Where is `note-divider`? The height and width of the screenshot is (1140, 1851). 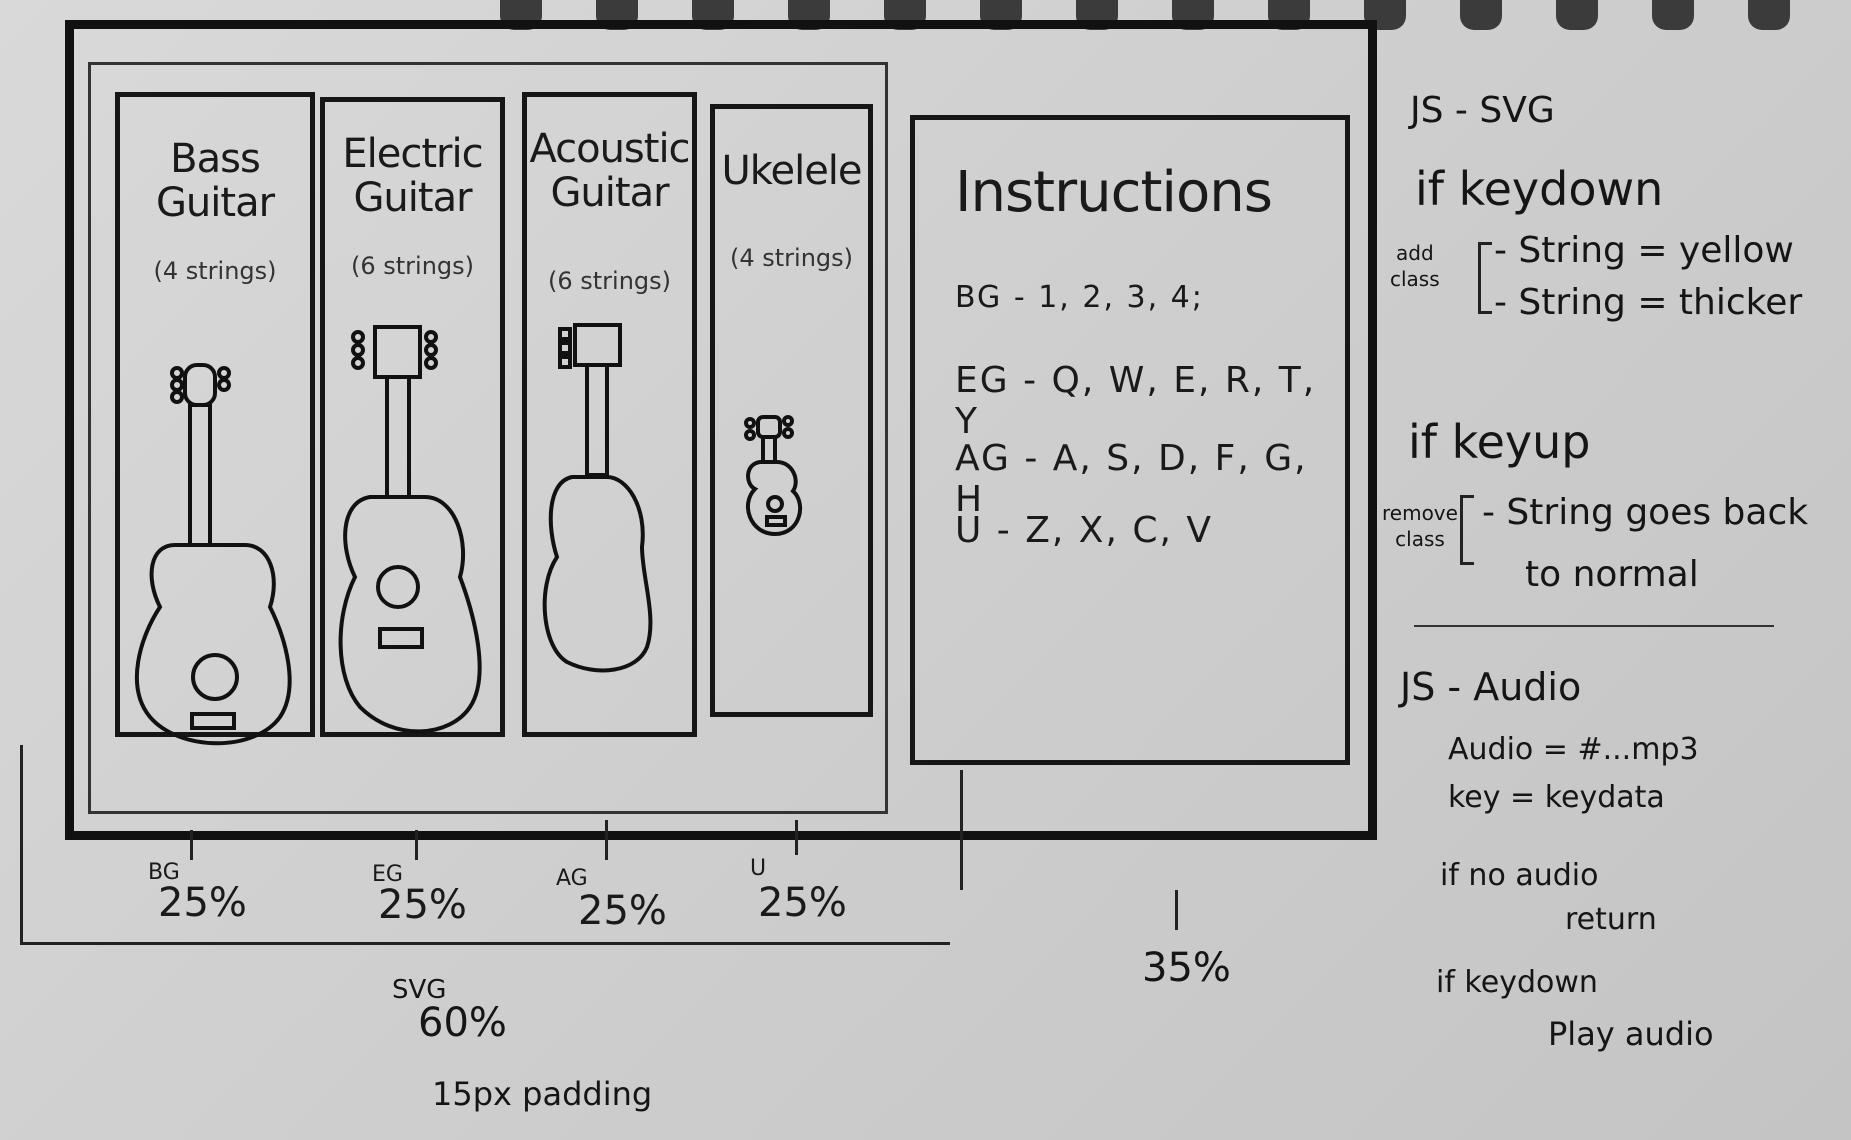
note-divider is located at coordinates (1594, 626).